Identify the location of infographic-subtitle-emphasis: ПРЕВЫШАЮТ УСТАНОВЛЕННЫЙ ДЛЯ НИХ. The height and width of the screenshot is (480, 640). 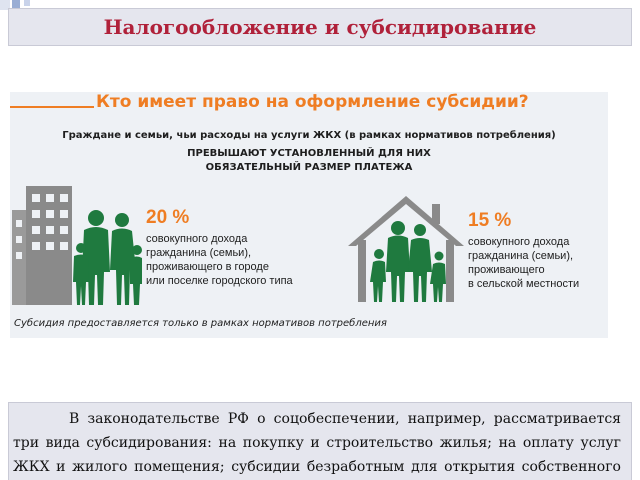
(309, 153).